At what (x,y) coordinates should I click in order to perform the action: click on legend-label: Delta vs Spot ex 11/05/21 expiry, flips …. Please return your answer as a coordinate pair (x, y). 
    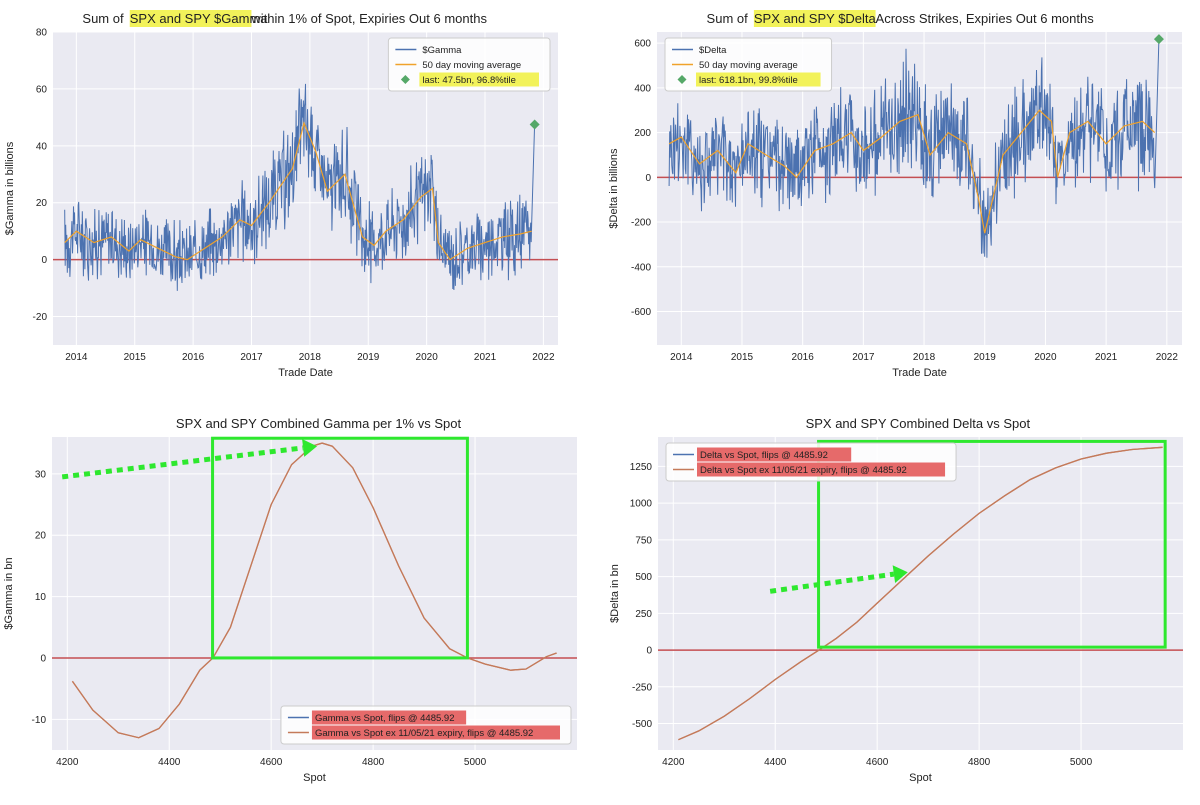
    Looking at the image, I should click on (803, 470).